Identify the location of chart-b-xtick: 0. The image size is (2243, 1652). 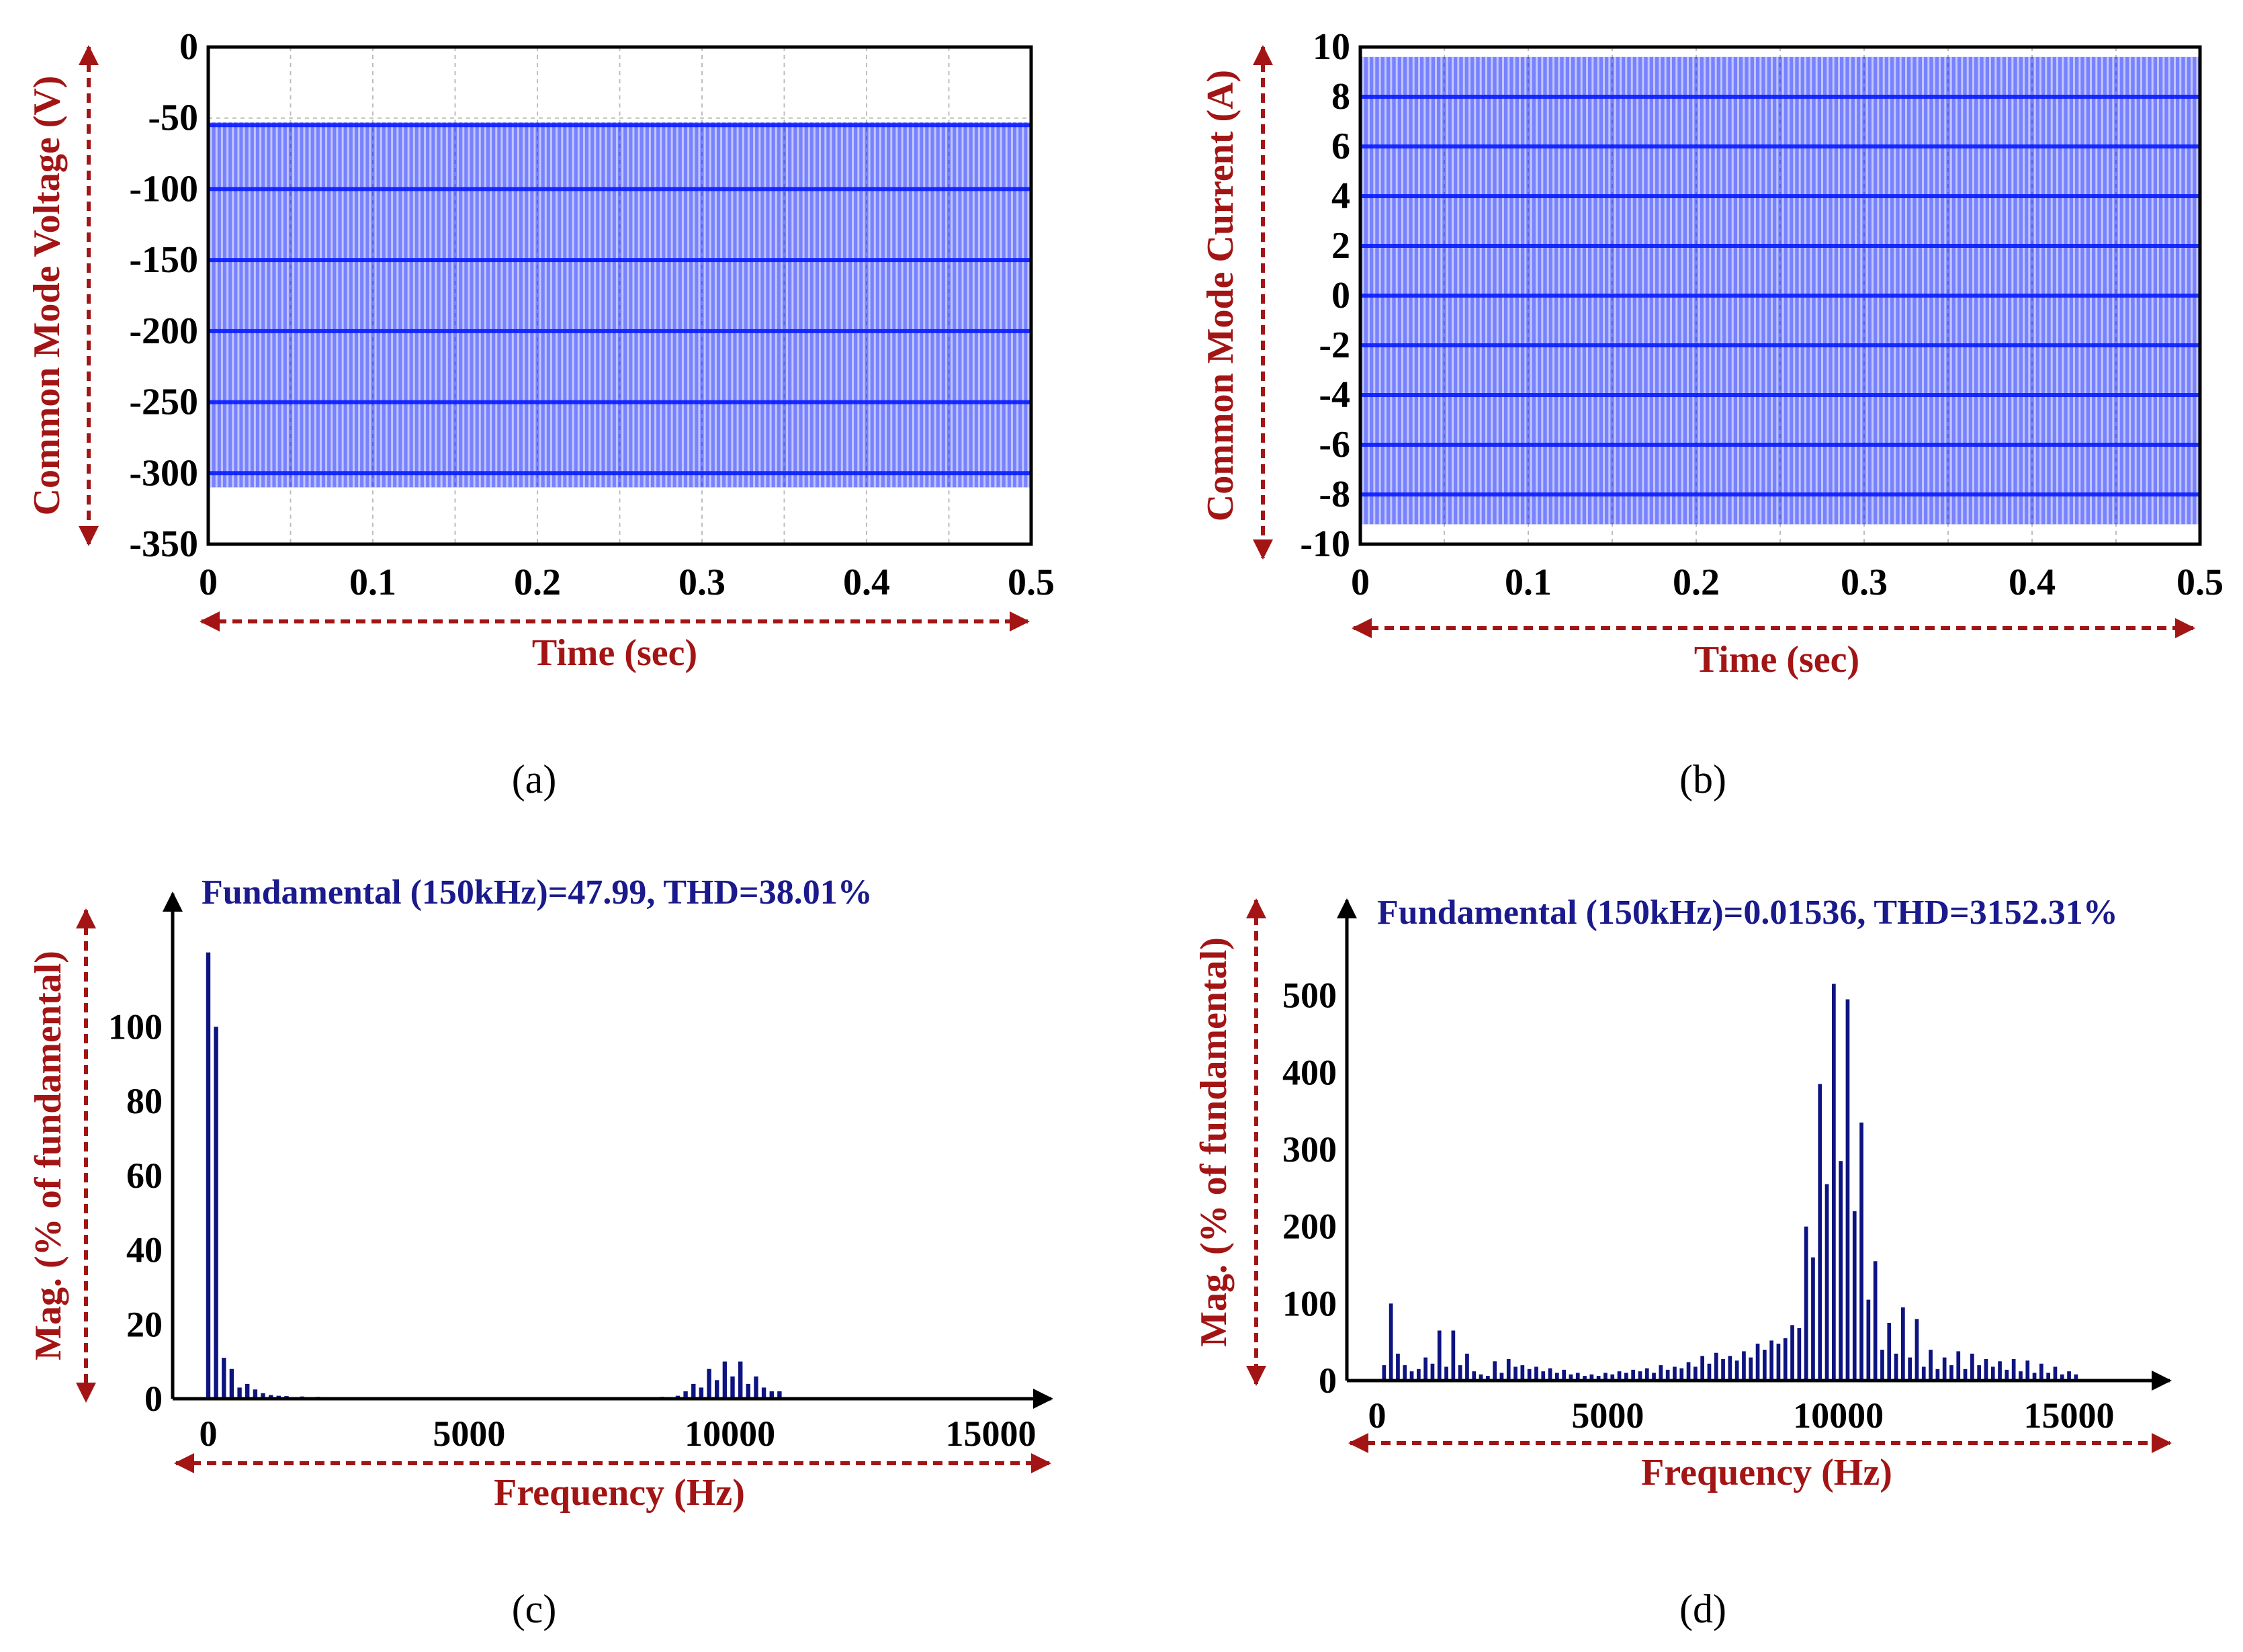
(1360, 582).